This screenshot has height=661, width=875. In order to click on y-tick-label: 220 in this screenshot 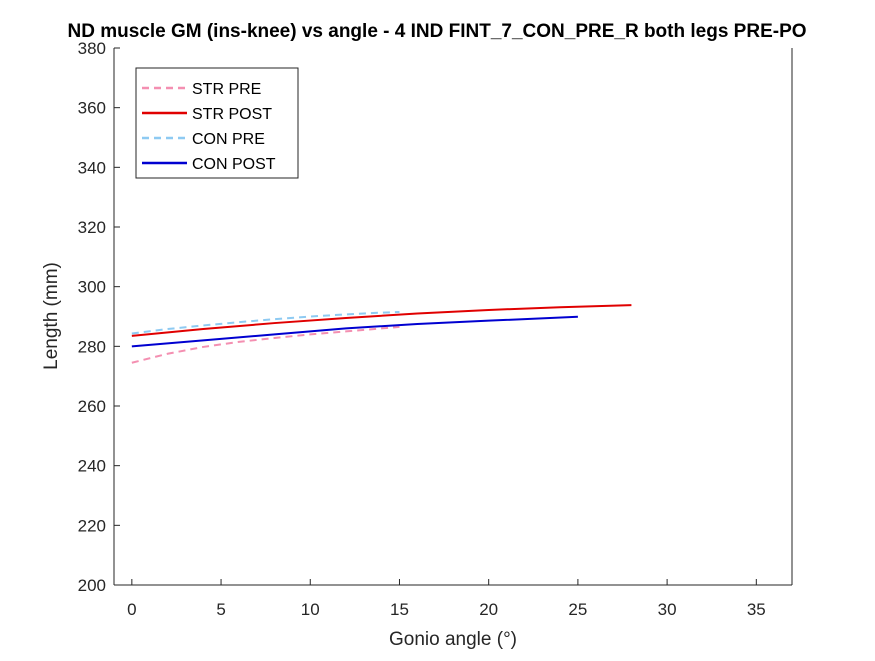, I will do `click(92, 525)`.